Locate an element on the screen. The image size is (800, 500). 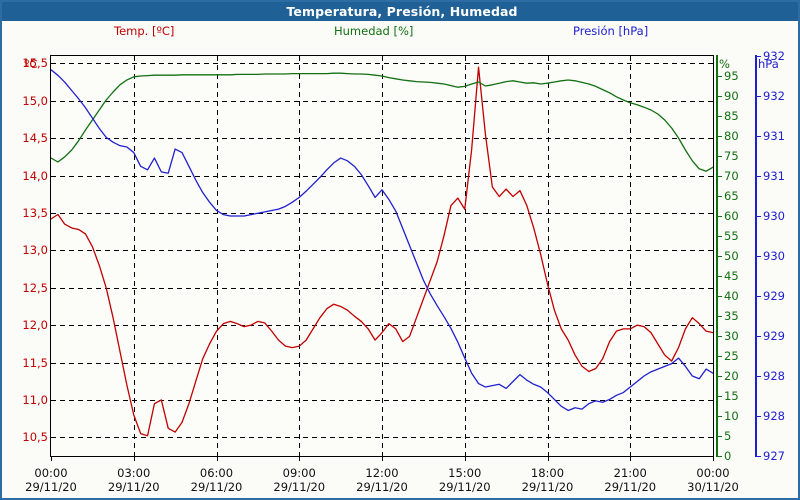
pressure-tick-label: 928 is located at coordinates (774, 376).